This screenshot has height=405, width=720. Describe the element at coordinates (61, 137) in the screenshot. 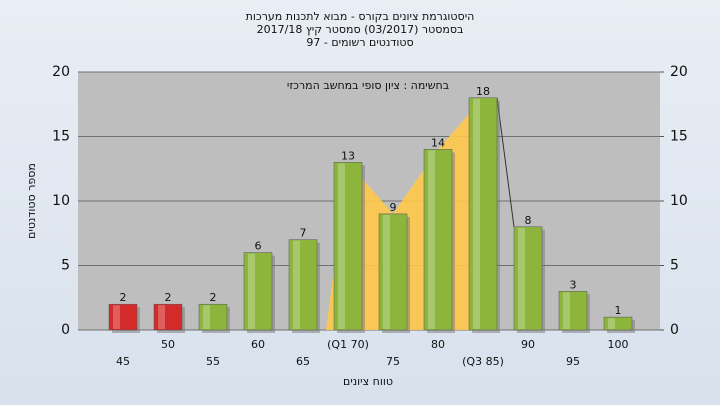

I see `y-tick-label: 15` at that location.